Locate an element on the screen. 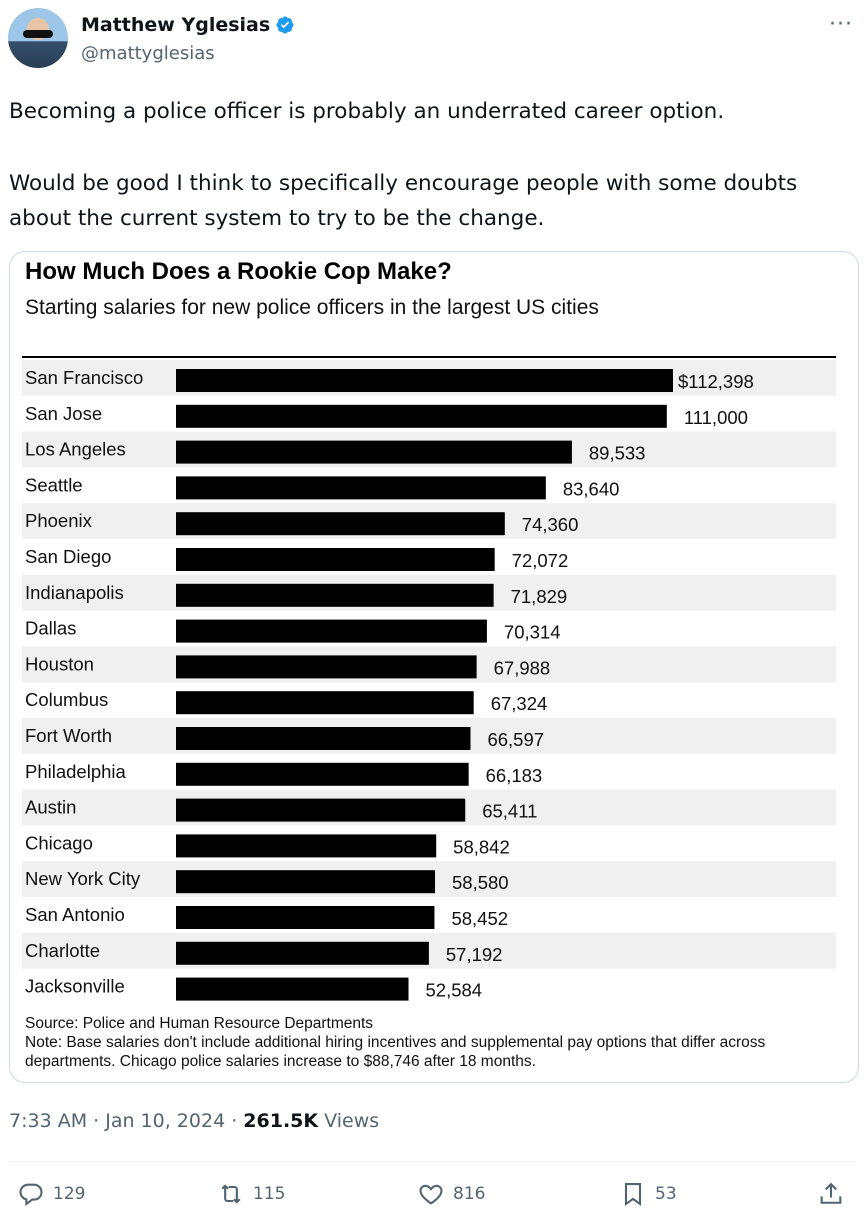  views-count: 261.5K is located at coordinates (281, 1121).